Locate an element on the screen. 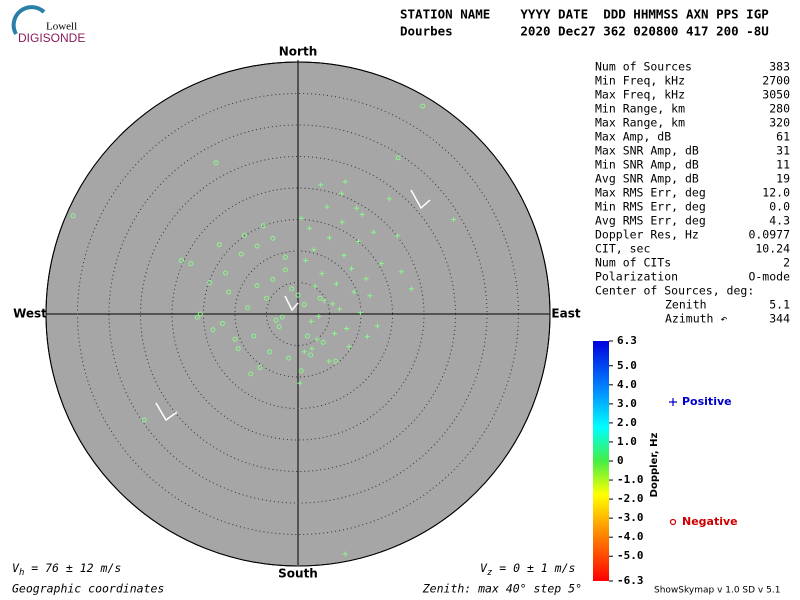  symbol: V is located at coordinates (484, 568).